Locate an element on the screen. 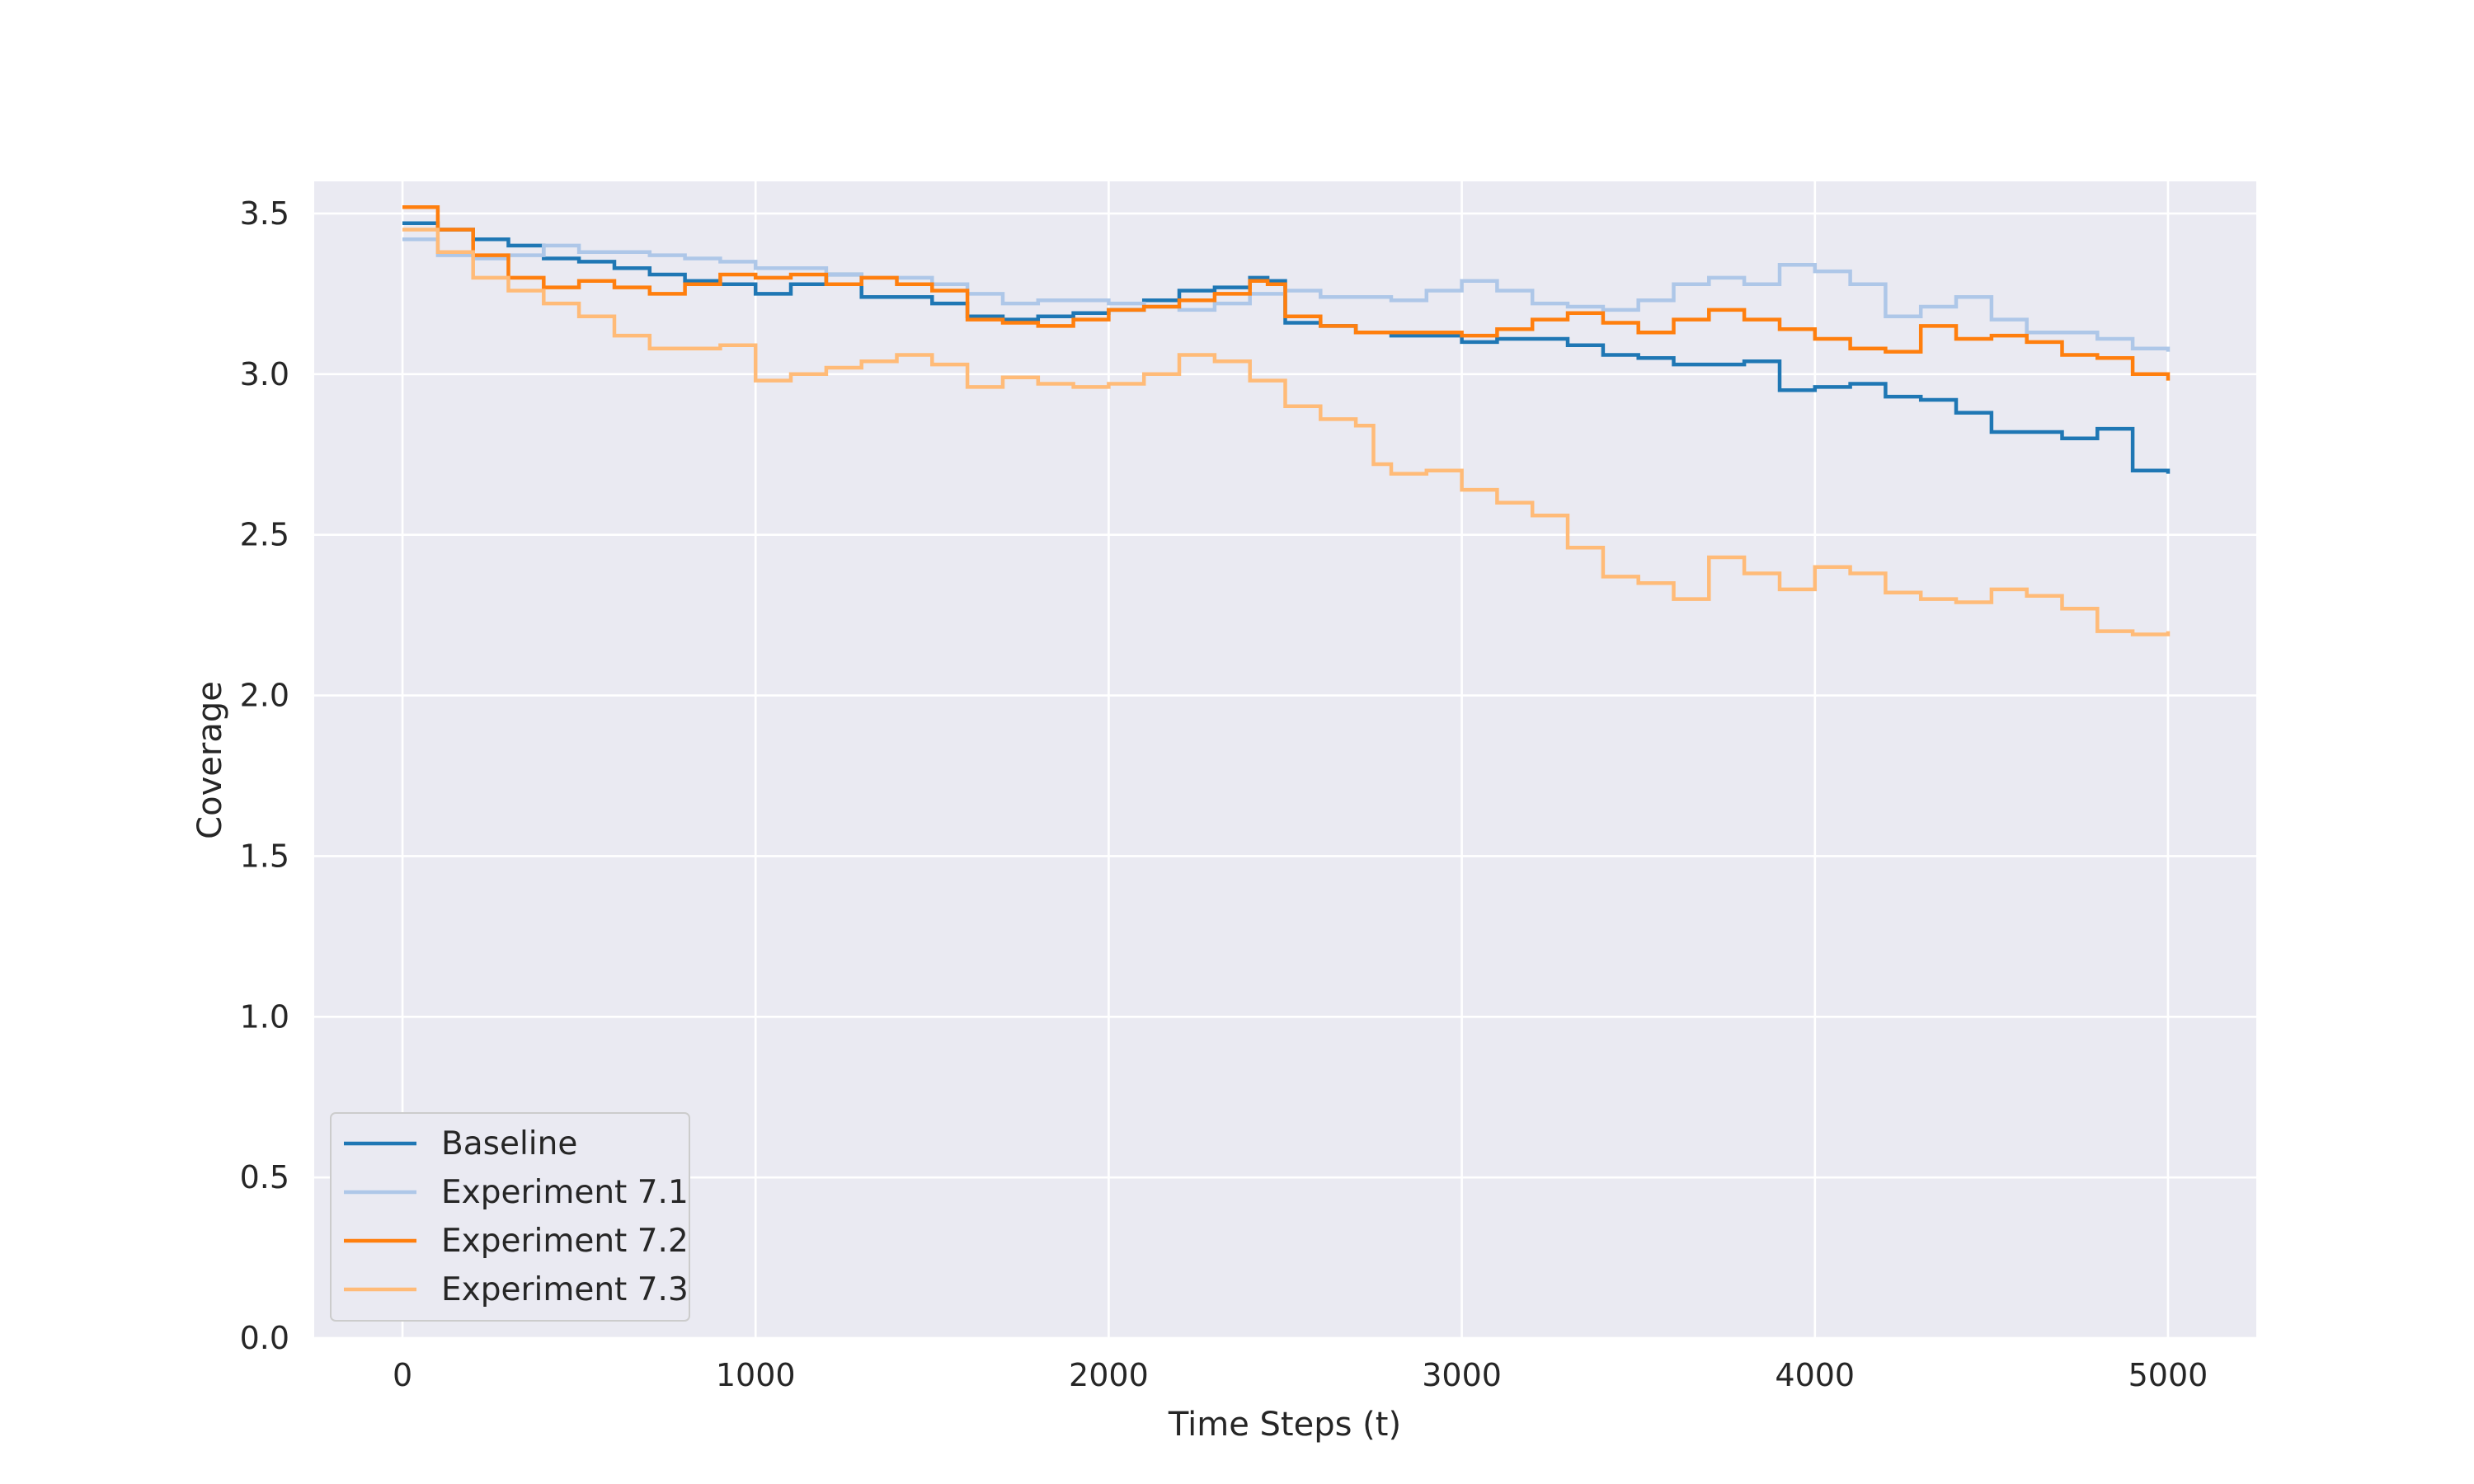 This screenshot has height=1484, width=2474. x-tick-label: 3000 is located at coordinates (1462, 1375).